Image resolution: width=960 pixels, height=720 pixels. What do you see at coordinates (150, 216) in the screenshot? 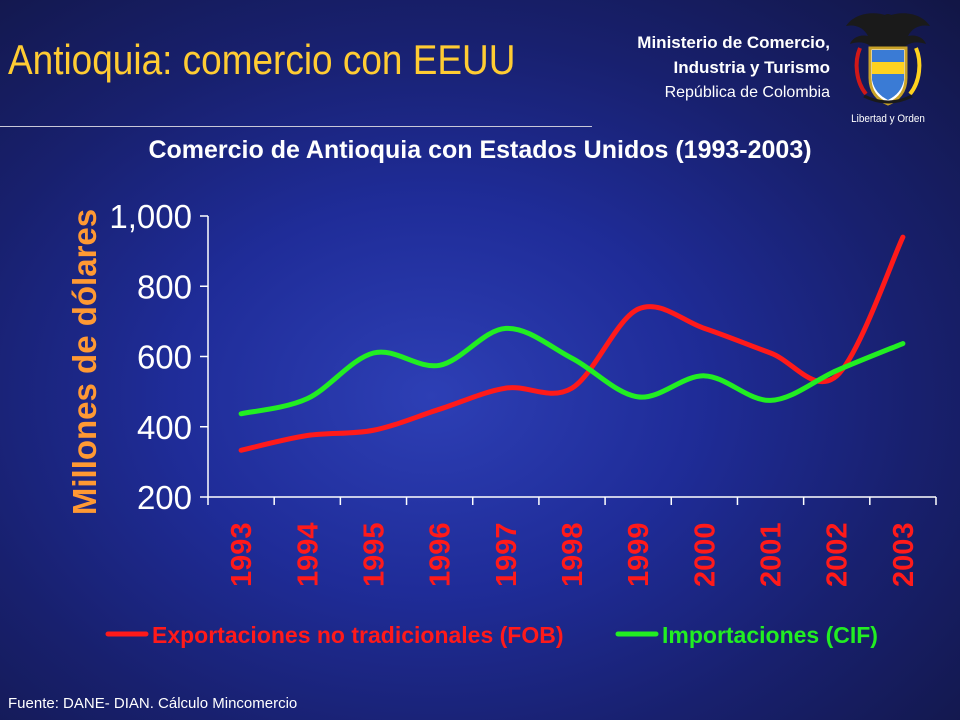
I see `y-tick-label: 1,000` at bounding box center [150, 216].